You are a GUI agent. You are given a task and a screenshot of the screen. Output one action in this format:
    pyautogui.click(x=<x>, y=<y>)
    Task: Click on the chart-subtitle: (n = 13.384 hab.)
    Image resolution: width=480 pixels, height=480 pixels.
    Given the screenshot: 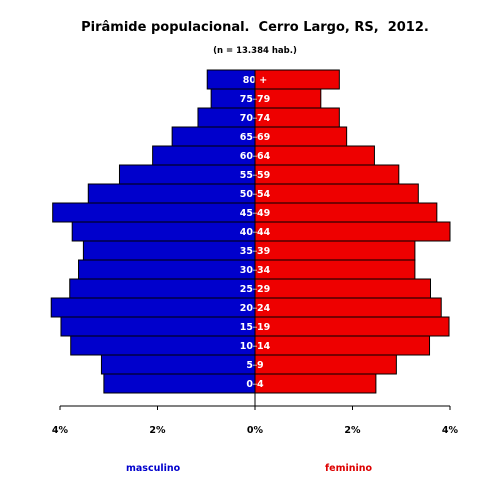 What is the action you would take?
    pyautogui.click(x=255, y=51)
    